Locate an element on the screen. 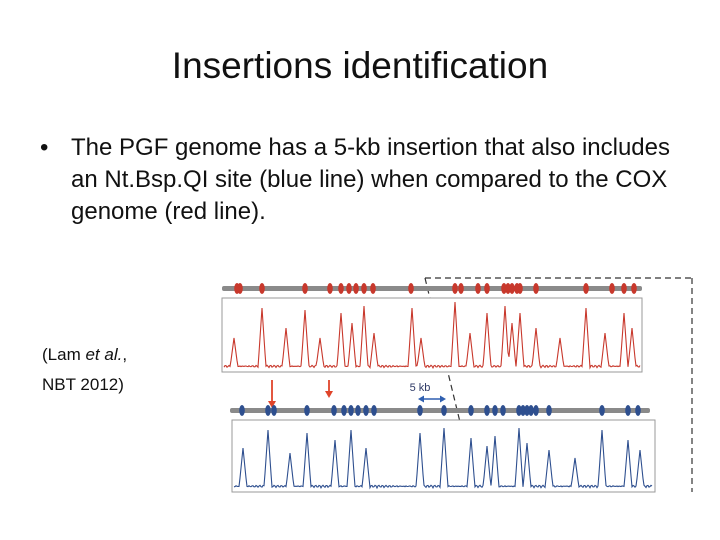  red-site-markers is located at coordinates (435, 288).